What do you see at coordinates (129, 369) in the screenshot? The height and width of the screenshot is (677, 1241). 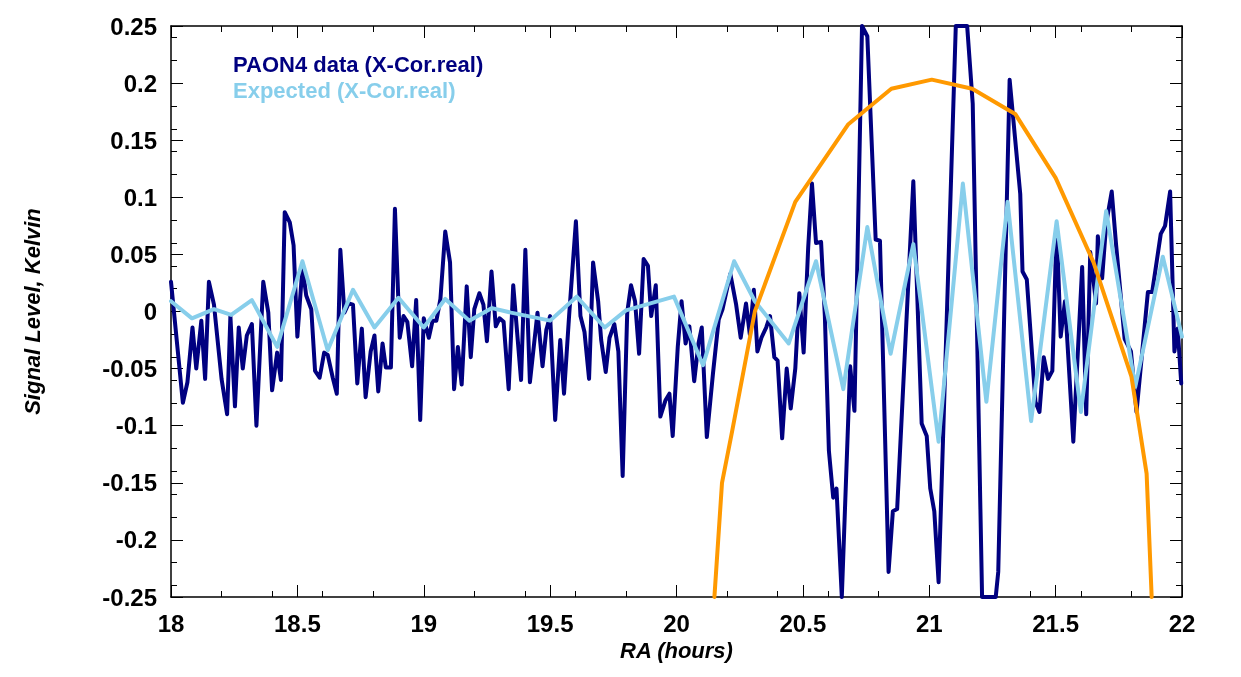 I see `y-tick-label: -0.05` at bounding box center [129, 369].